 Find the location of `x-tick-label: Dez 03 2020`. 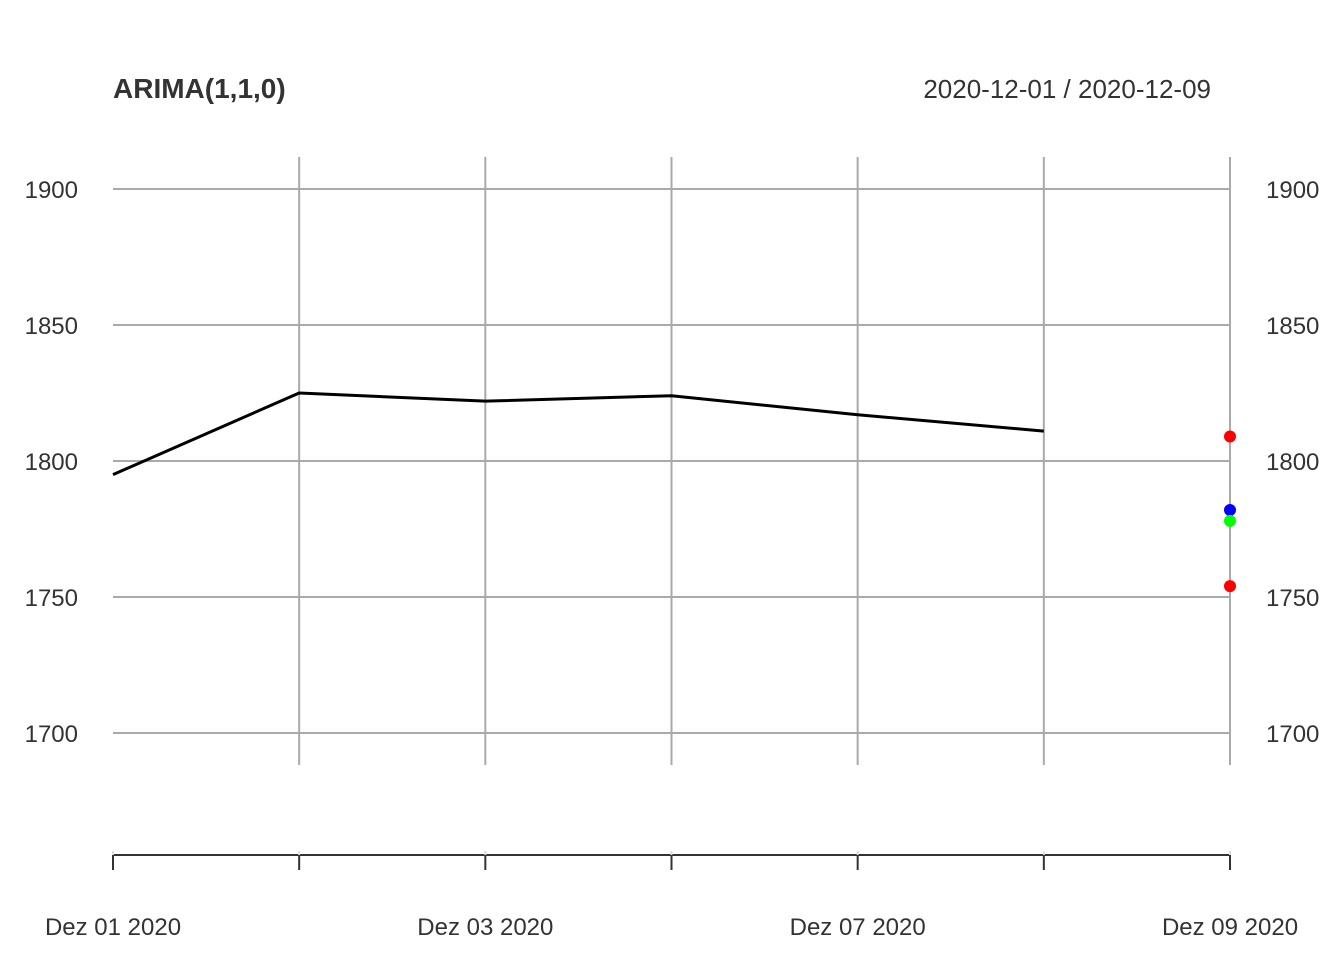

x-tick-label: Dez 03 2020 is located at coordinates (485, 927).